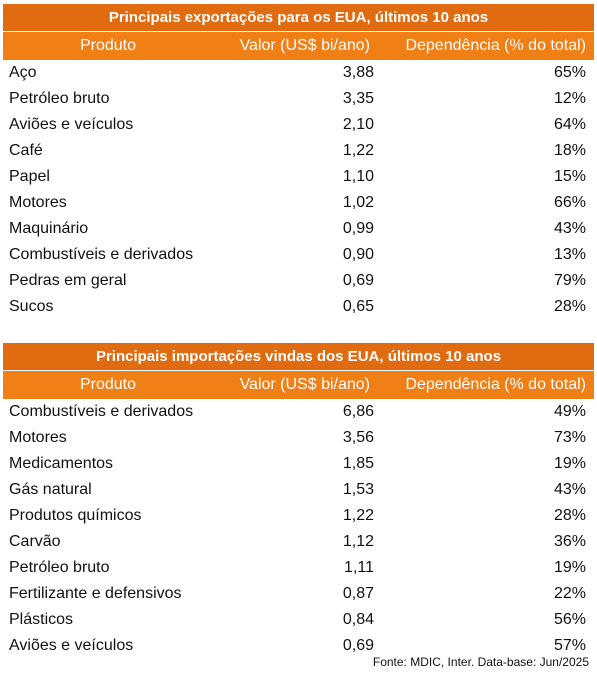  I want to click on cell-dependencia: 18%, so click(569, 150).